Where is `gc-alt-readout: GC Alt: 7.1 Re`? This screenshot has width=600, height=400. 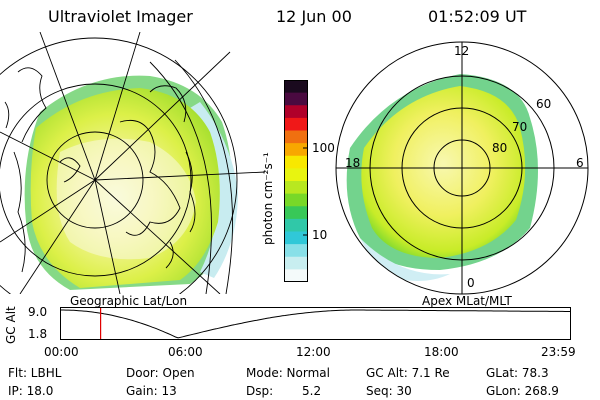 gc-alt-readout: GC Alt: 7.1 Re is located at coordinates (408, 373).